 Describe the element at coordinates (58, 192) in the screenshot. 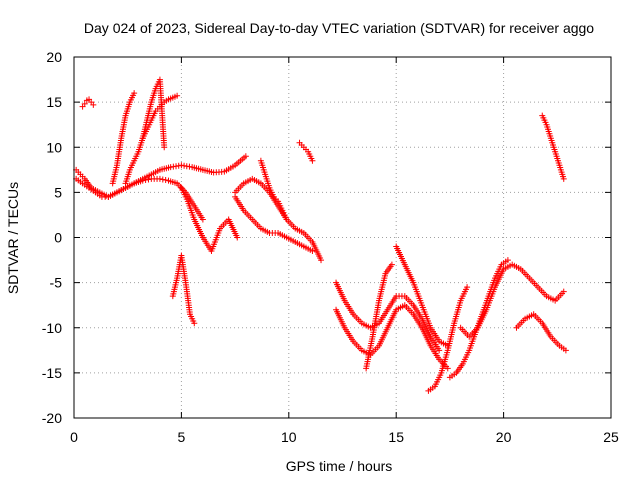

I see `y-tick-label: 5` at that location.